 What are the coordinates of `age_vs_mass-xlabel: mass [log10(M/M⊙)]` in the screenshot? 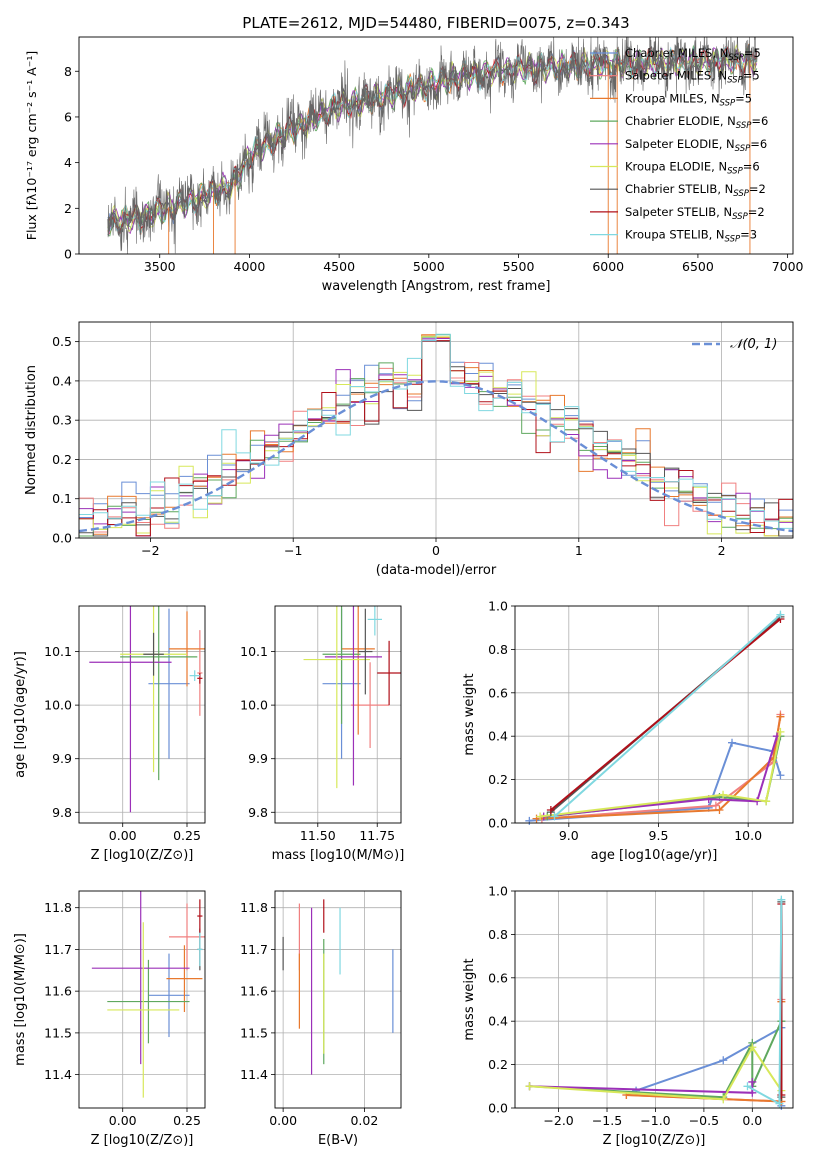 It's located at (338, 855).